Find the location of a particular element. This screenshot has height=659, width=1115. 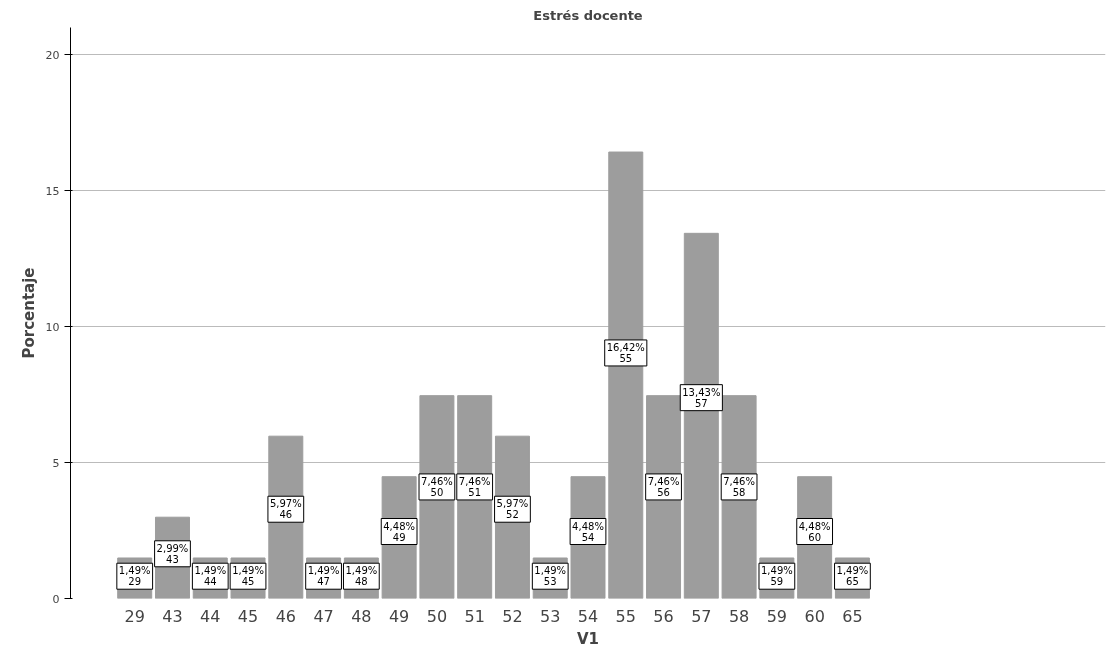

x-tick-label: 46 is located at coordinates (285, 616).